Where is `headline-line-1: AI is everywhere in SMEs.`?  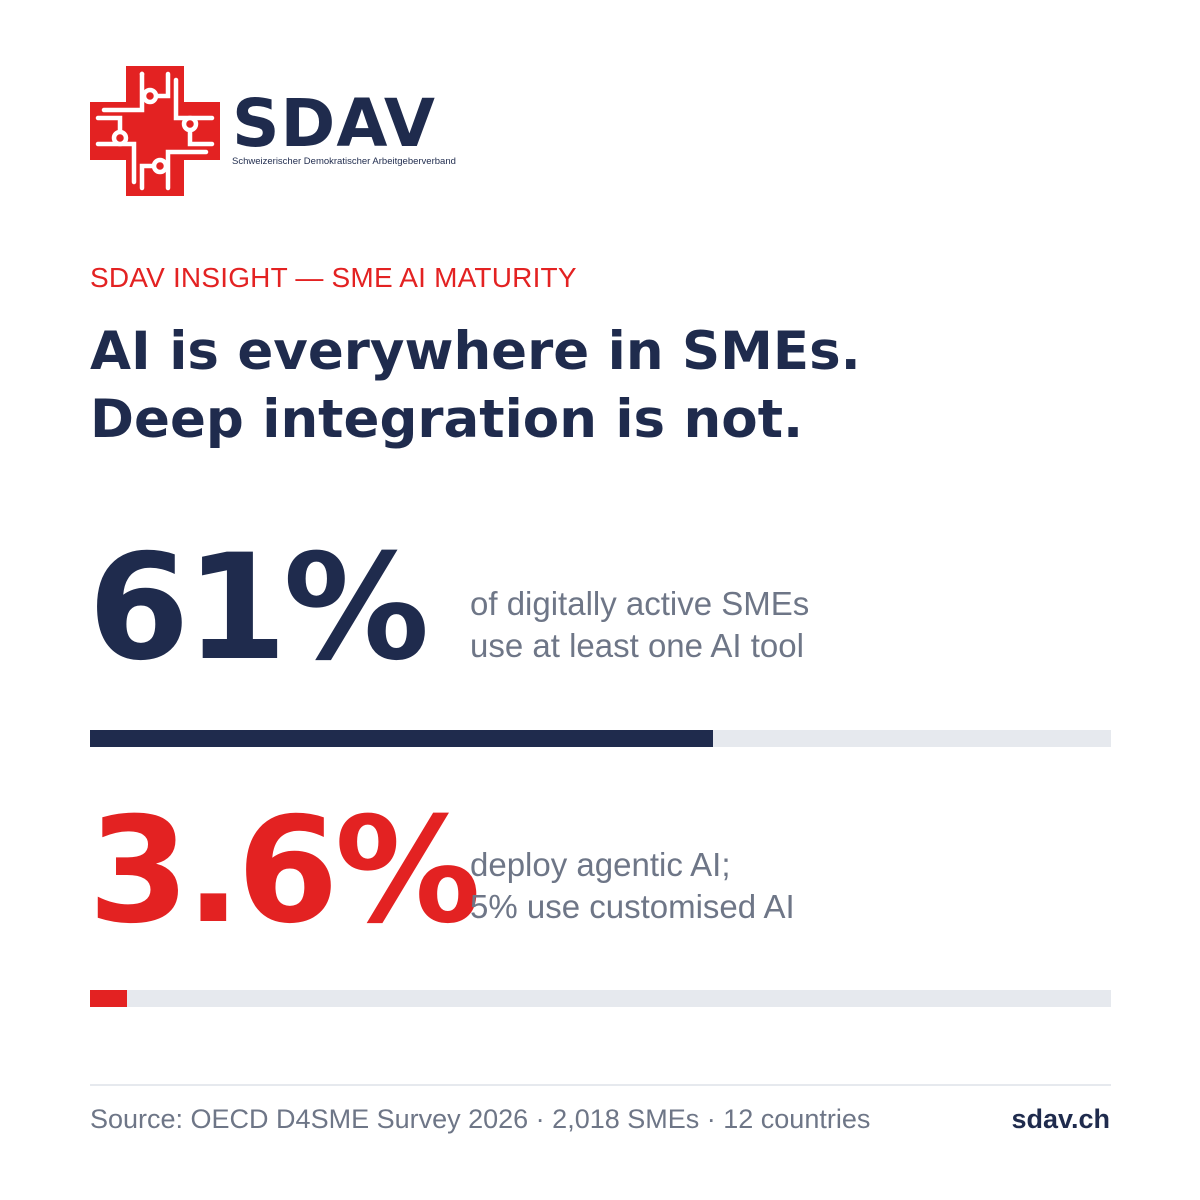 headline-line-1: AI is everywhere in SMEs. is located at coordinates (475, 351).